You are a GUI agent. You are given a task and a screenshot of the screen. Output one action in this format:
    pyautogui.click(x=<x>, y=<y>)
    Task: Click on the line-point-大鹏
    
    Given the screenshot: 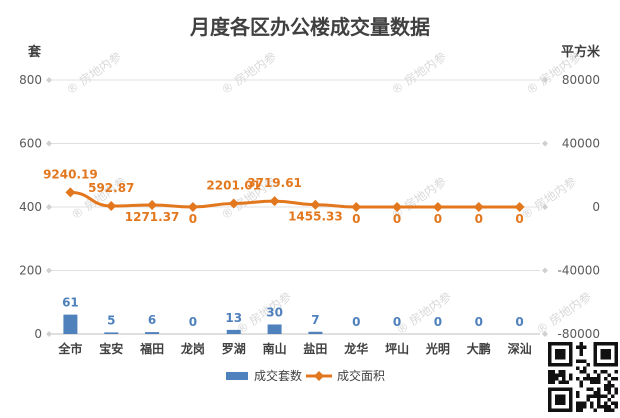 What is the action you would take?
    pyautogui.click(x=478, y=207)
    